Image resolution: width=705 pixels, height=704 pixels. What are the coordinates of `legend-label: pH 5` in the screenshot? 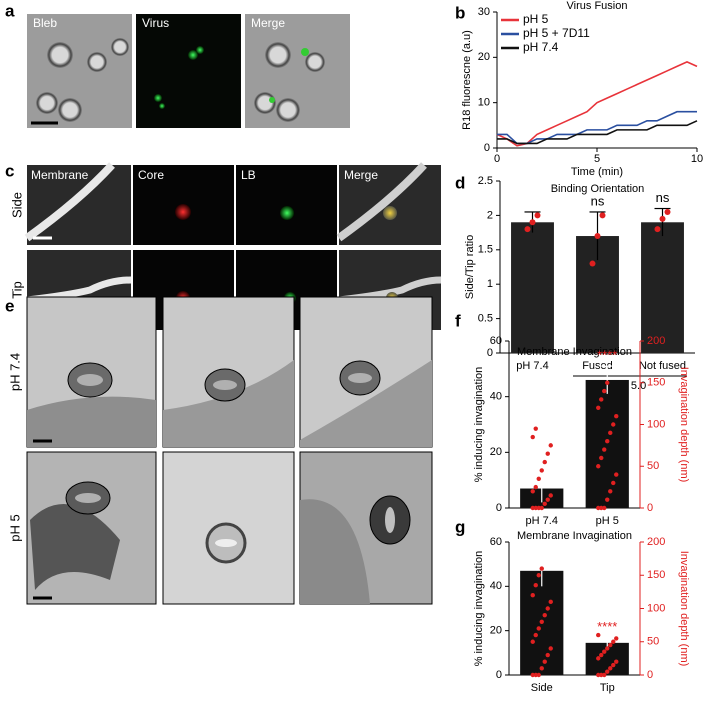 It's located at (536, 19).